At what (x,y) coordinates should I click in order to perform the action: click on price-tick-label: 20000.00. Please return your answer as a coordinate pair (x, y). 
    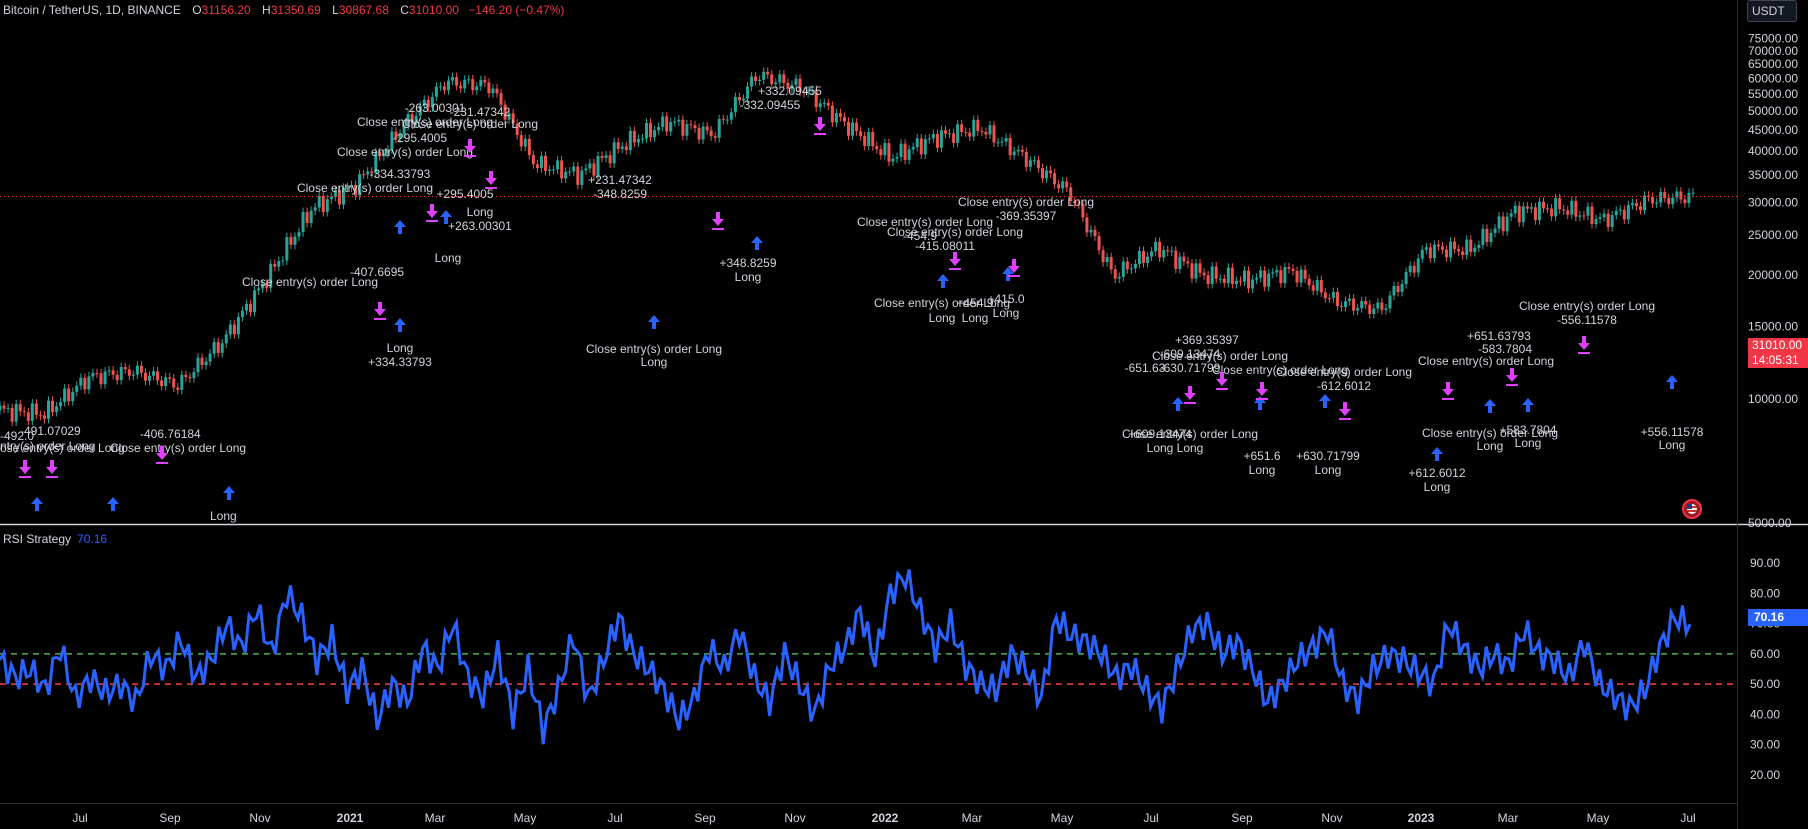
    Looking at the image, I should click on (1773, 275).